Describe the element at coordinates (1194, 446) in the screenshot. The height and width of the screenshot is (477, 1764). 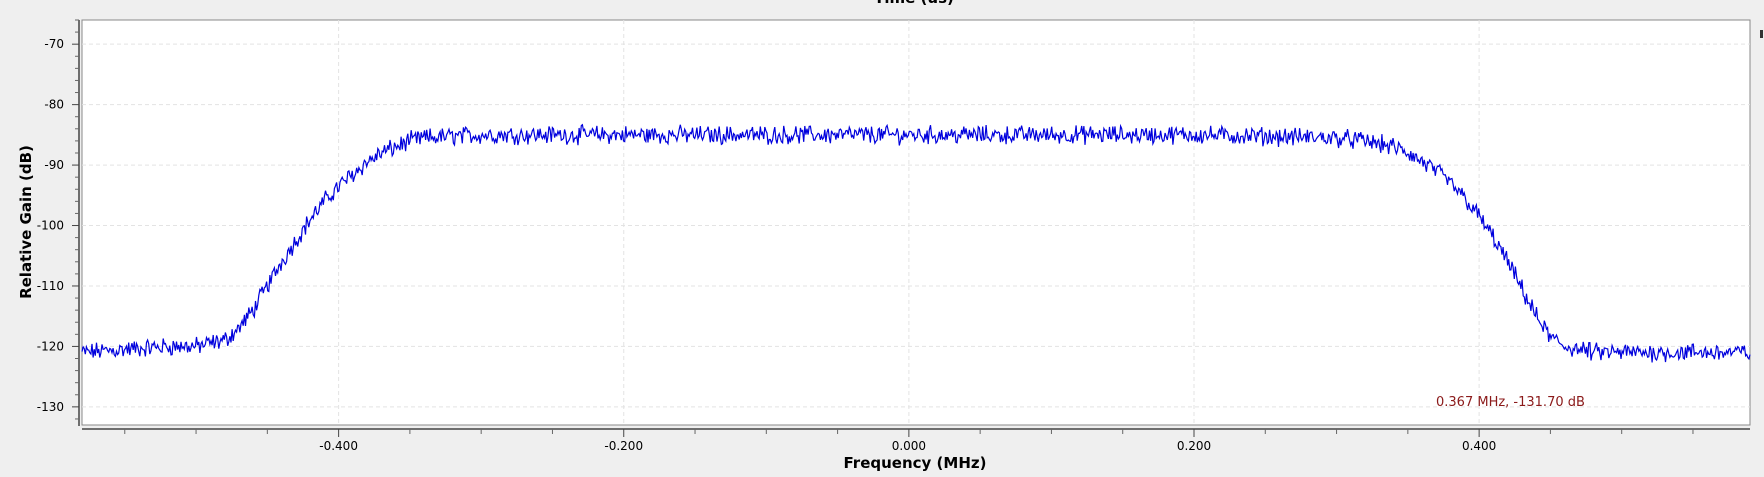
I see `x-tick-label: 0.200` at that location.